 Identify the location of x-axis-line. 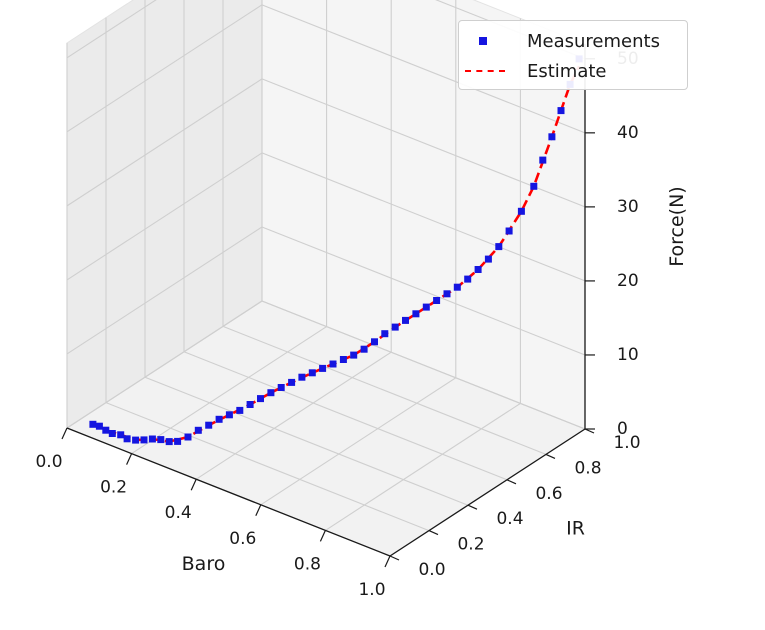
(228, 492).